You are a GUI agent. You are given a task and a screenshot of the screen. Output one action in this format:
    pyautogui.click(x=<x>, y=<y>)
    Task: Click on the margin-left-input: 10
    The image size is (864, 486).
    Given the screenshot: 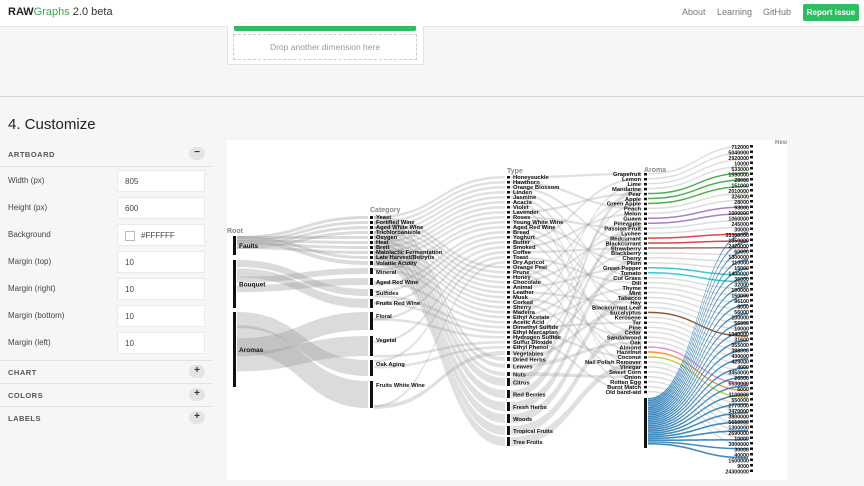 What is the action you would take?
    pyautogui.click(x=161, y=343)
    